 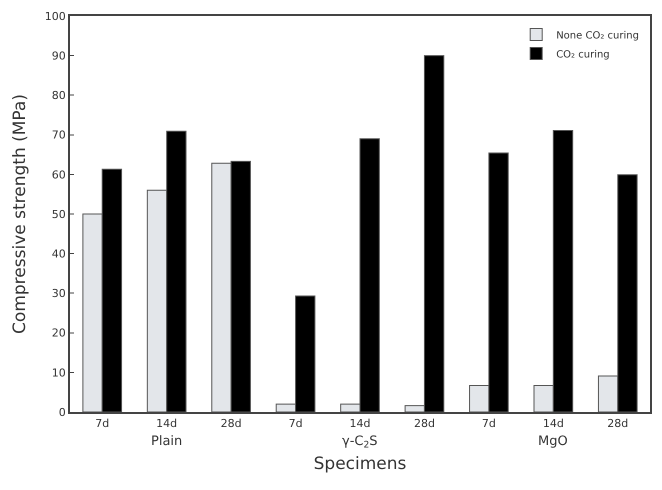 What do you see at coordinates (59, 333) in the screenshot?
I see `y-tick-label: 20` at bounding box center [59, 333].